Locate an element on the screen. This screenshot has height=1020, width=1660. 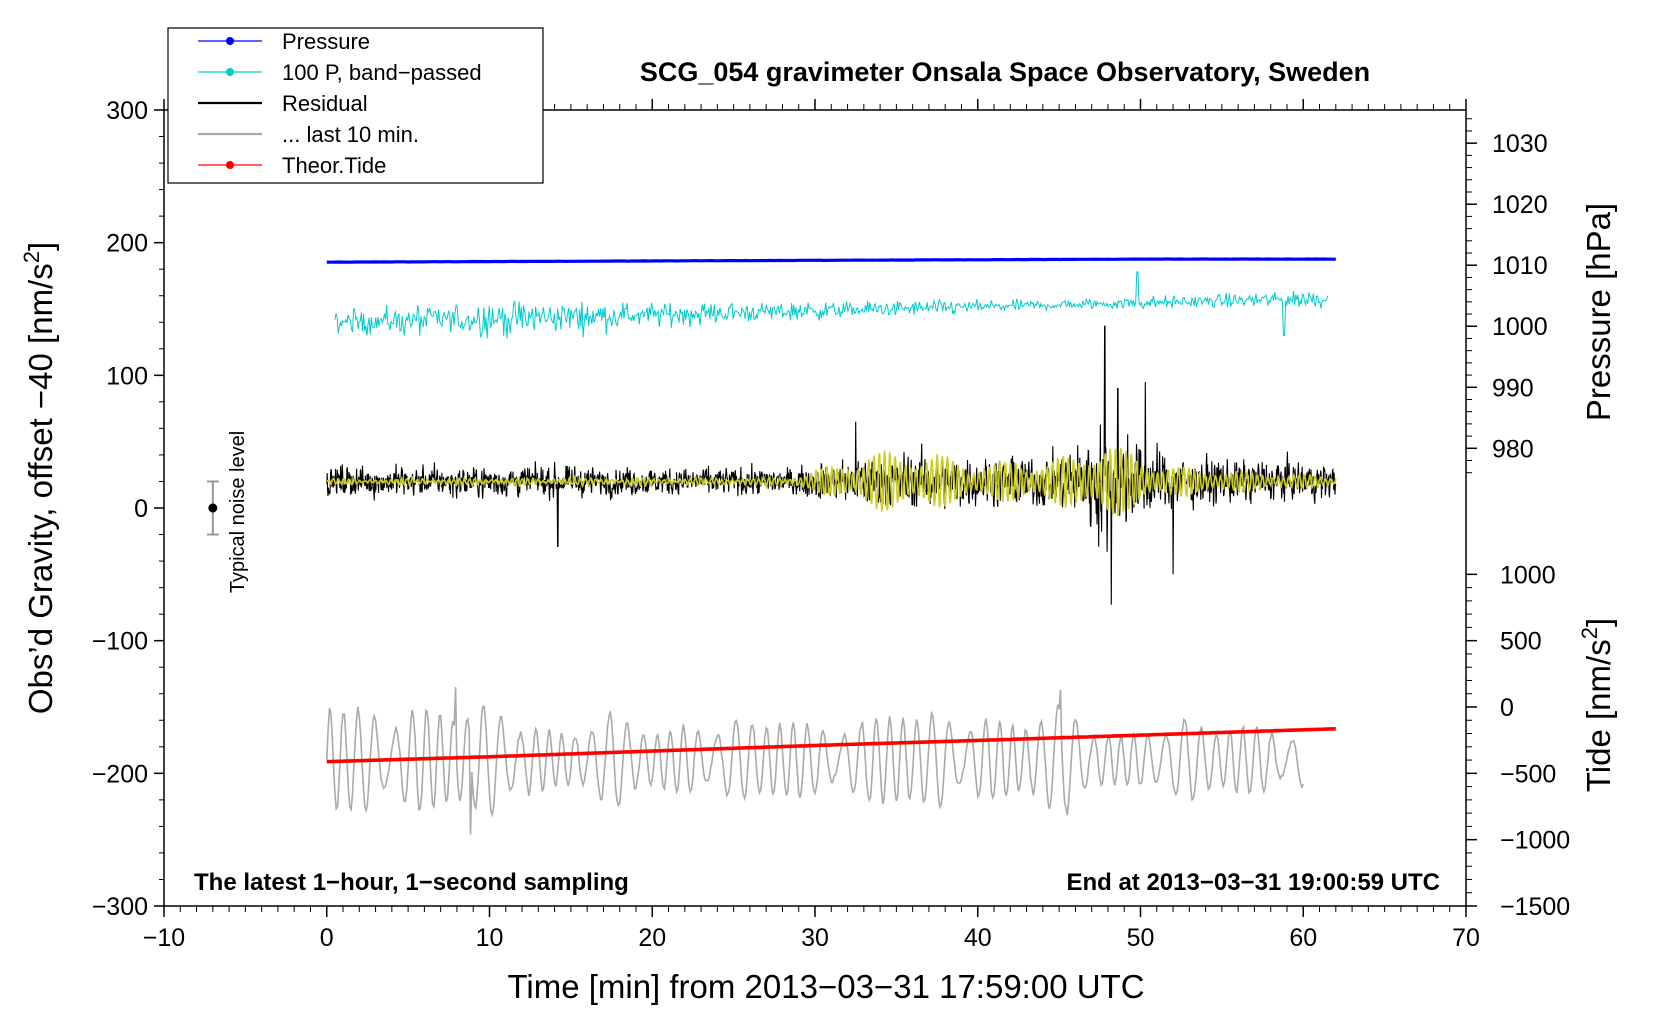
legend-label-1: 100 P, band−passed is located at coordinates (382, 72).